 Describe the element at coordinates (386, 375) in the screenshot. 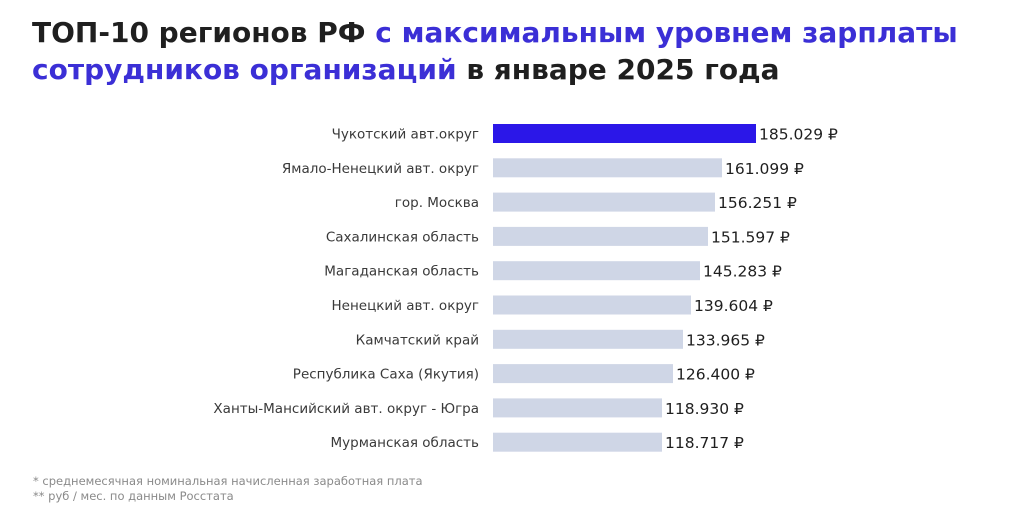

I see `category-label: Республика Саха (Якутия)` at that location.